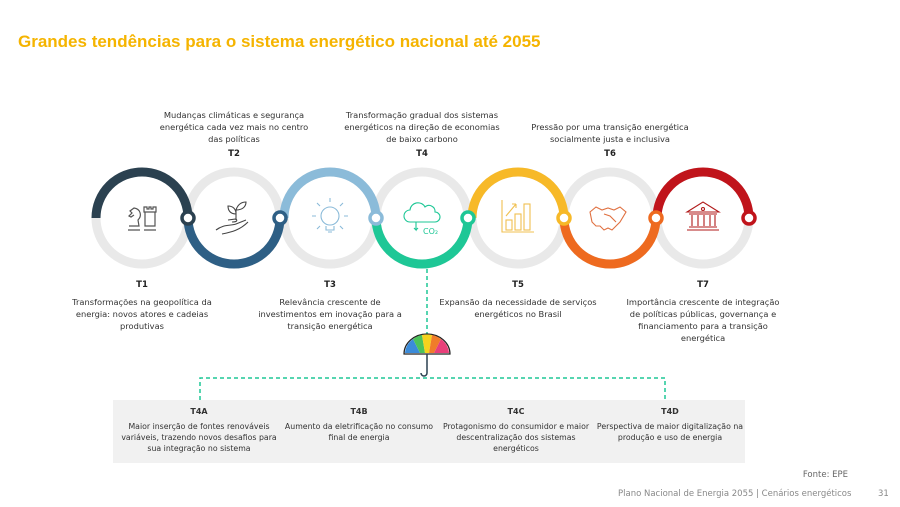  Describe the element at coordinates (610, 243) in the screenshot. I see `trend-arc-t6` at that location.